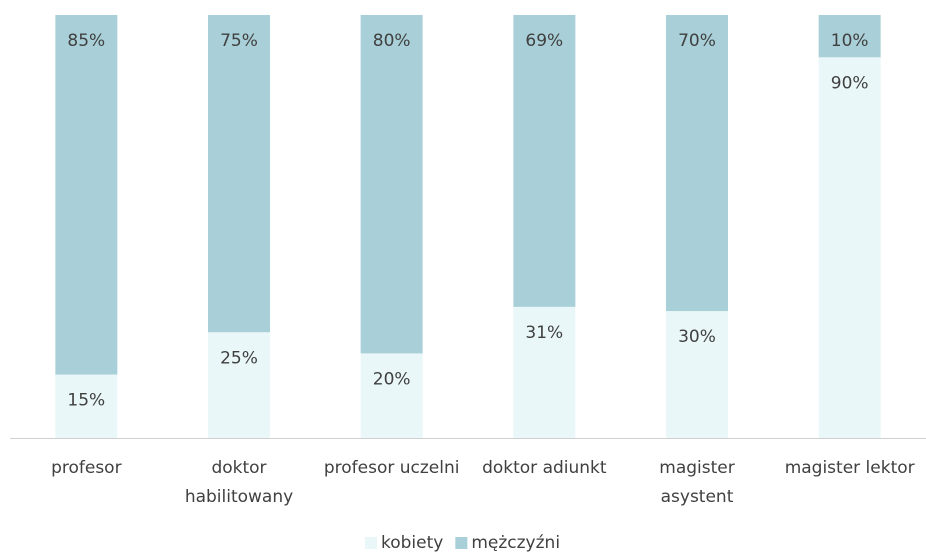  Describe the element at coordinates (850, 468) in the screenshot. I see `x-tick-label: magister lektor` at that location.